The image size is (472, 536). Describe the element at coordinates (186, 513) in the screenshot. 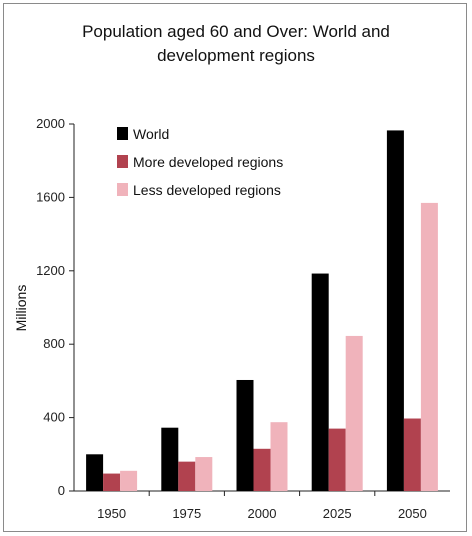

I see `x-tick-label: 1975` at that location.